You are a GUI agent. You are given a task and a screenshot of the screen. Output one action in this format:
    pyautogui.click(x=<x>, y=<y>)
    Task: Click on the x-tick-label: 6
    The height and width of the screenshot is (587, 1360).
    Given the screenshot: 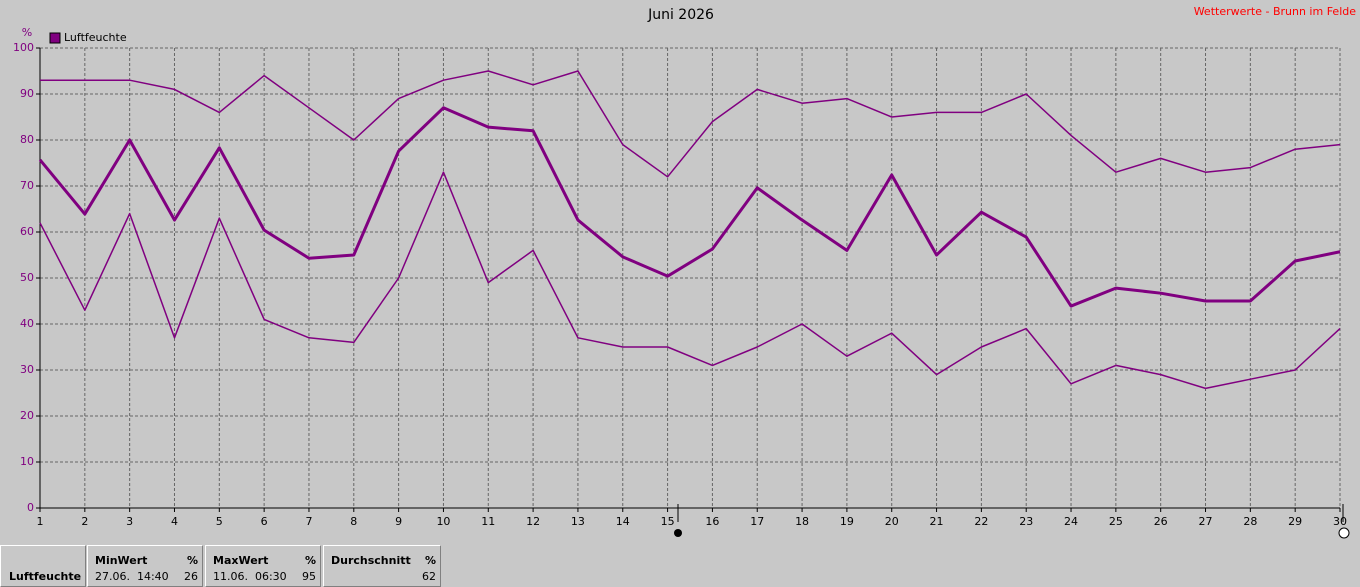 What is the action you would take?
    pyautogui.click(x=264, y=521)
    